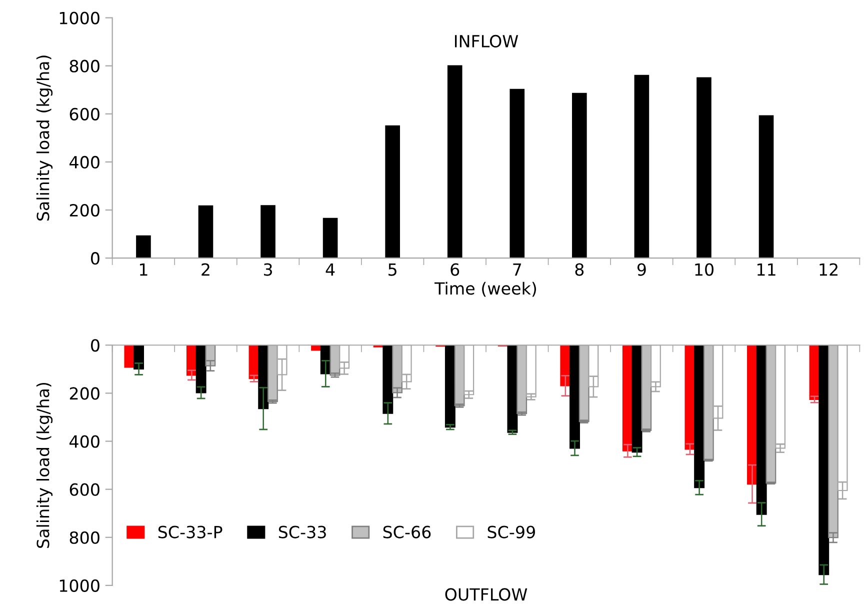  What do you see at coordinates (330, 269) in the screenshot?
I see `x-tick-label: 4` at bounding box center [330, 269].